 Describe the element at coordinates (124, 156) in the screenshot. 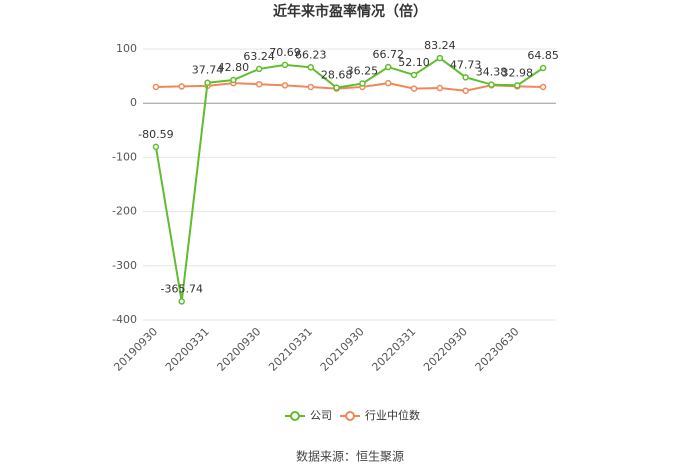

I see `y-tick-label: -100` at that location.